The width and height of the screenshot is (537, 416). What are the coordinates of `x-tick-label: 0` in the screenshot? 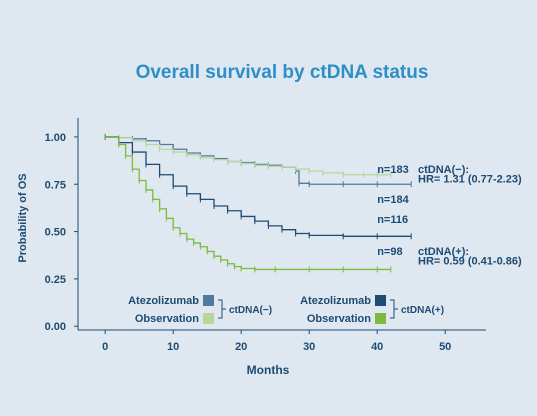 It's located at (105, 347).